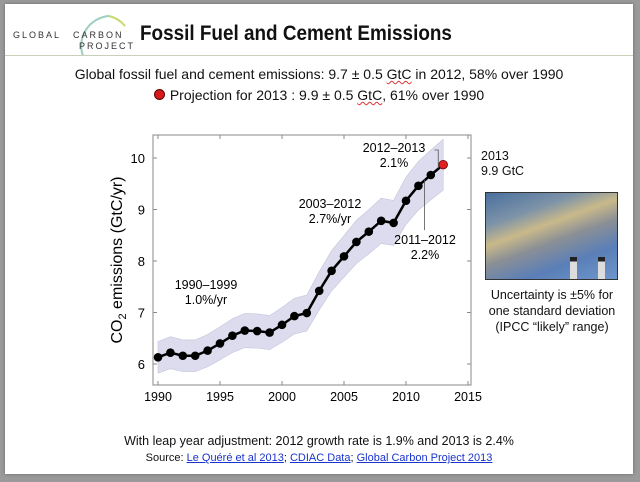 This screenshot has height=482, width=640. Describe the element at coordinates (344, 397) in the screenshot. I see `x-tick-label: 2005` at that location.